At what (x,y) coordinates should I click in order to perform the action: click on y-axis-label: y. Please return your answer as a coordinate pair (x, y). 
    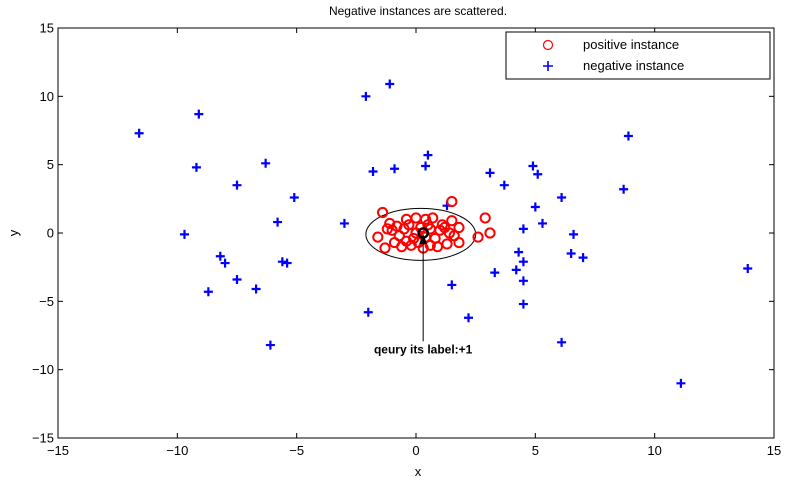
    Looking at the image, I should click on (13, 232).